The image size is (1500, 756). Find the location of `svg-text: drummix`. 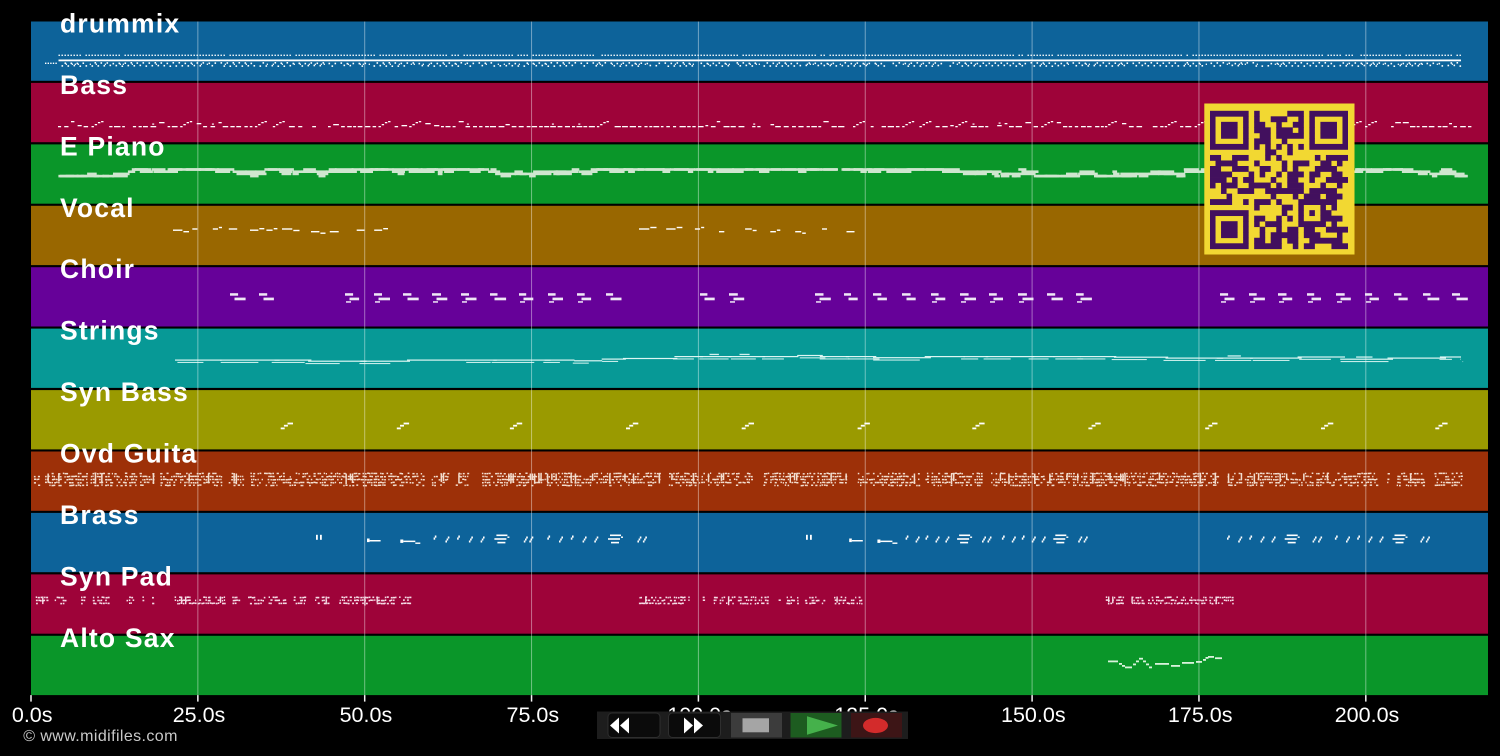

svg-text: drummix is located at coordinates (120, 24).